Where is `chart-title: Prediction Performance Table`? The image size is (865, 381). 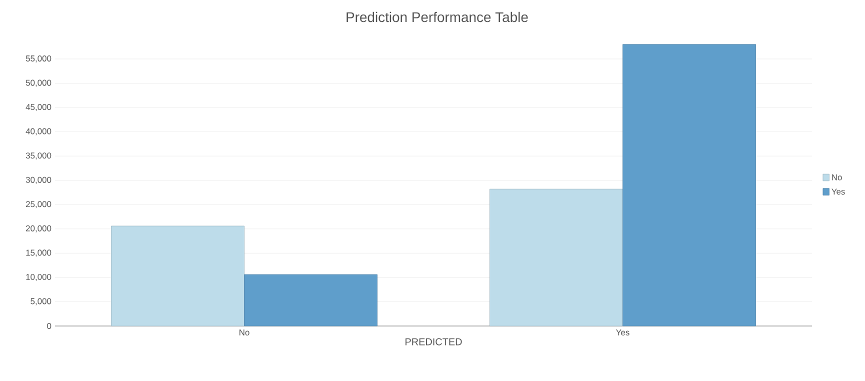
chart-title: Prediction Performance Table is located at coordinates (437, 17).